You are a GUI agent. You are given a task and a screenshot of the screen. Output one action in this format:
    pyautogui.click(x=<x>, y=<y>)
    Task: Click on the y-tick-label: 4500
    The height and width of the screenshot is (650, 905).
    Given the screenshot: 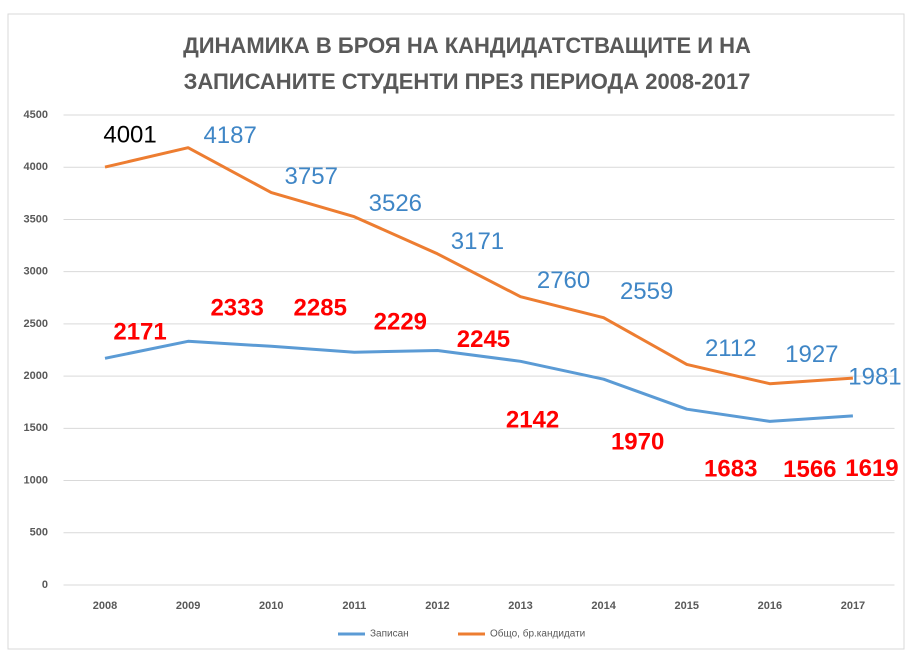 What is the action you would take?
    pyautogui.click(x=36, y=115)
    